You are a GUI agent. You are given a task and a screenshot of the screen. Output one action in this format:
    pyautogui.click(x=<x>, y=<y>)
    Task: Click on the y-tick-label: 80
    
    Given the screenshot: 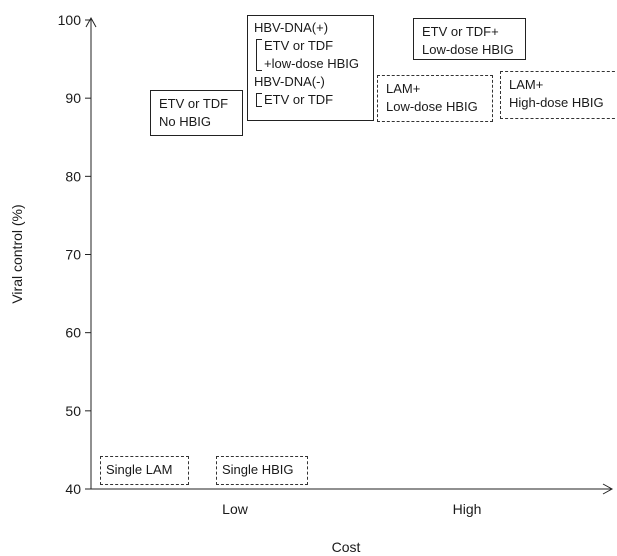 What is the action you would take?
    pyautogui.click(x=73, y=176)
    